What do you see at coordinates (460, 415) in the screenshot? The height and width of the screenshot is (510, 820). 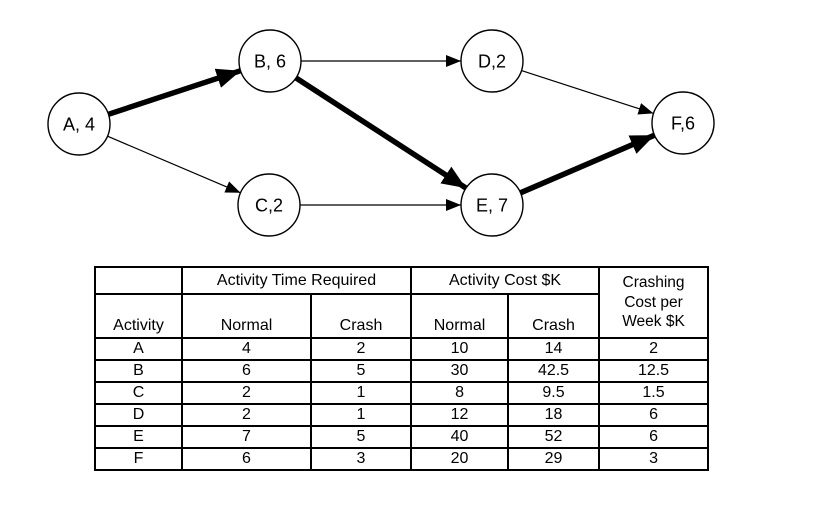 I see `value-cell: 12` at bounding box center [460, 415].